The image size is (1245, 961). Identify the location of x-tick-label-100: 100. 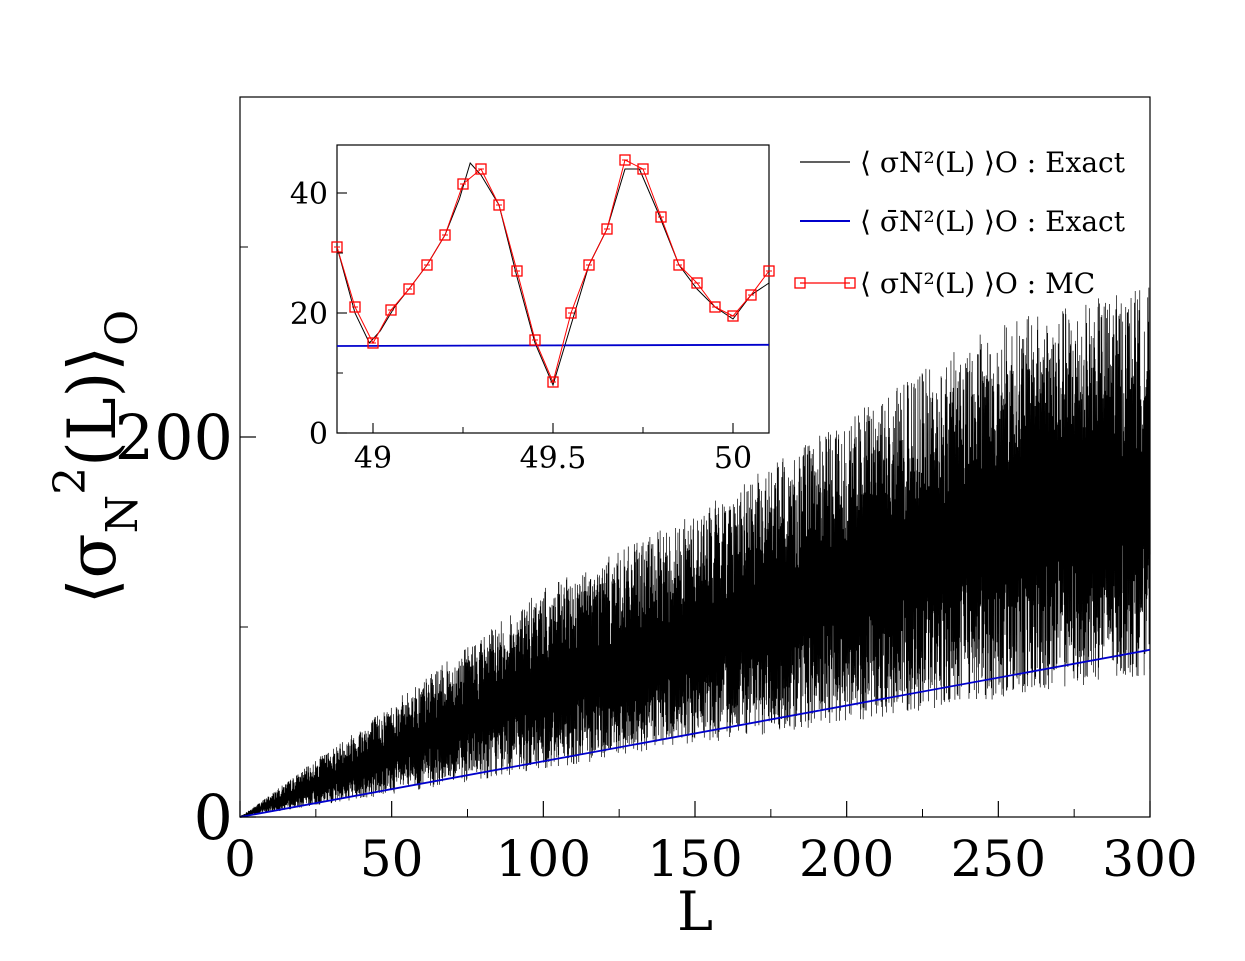
(543, 859).